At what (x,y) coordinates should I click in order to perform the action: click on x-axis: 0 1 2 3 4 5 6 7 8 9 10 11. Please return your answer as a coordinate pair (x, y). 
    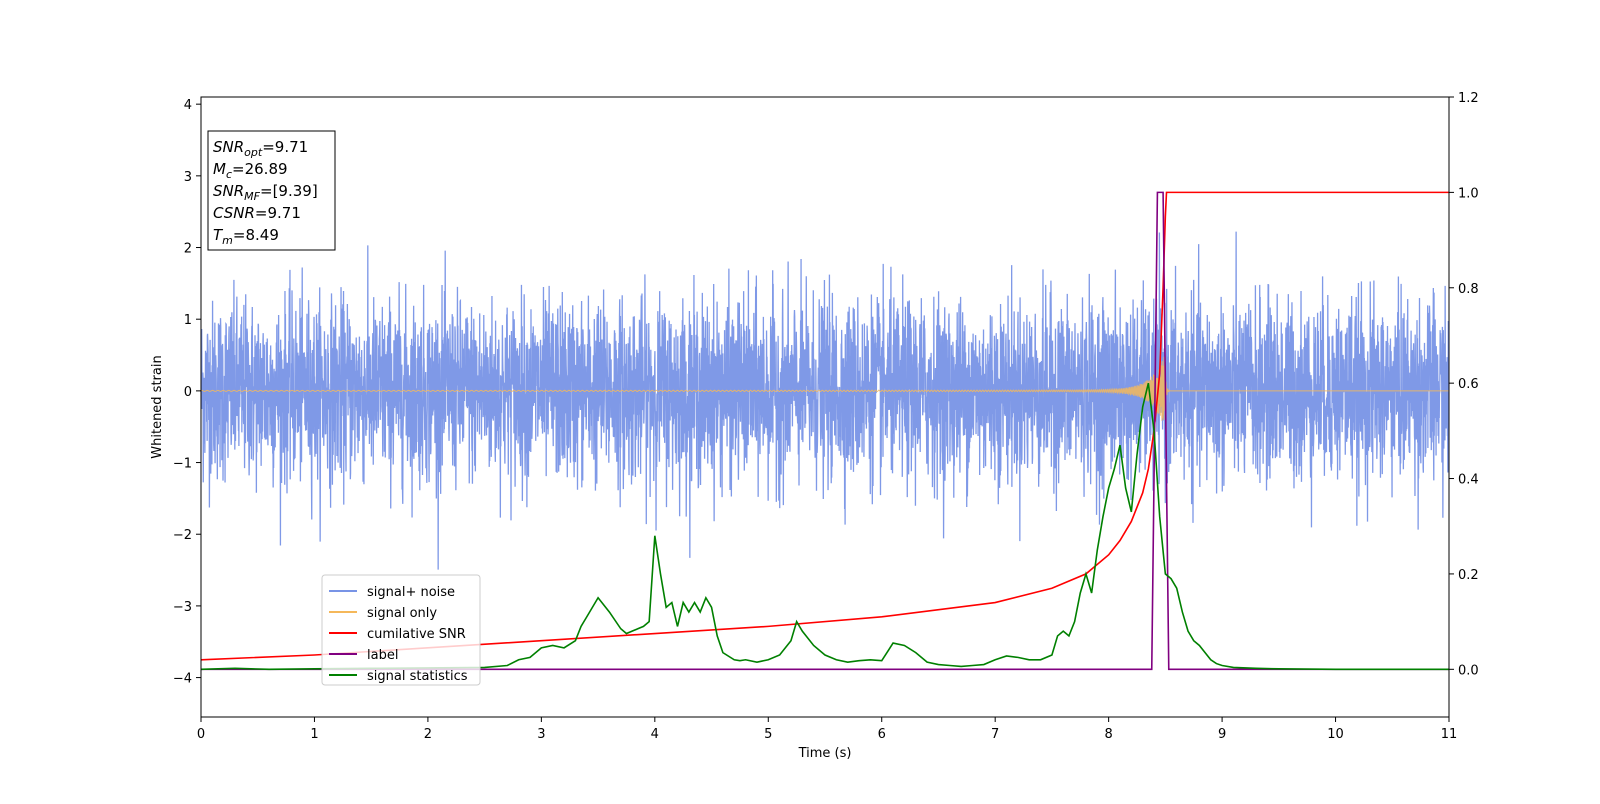
    Looking at the image, I should click on (827, 729).